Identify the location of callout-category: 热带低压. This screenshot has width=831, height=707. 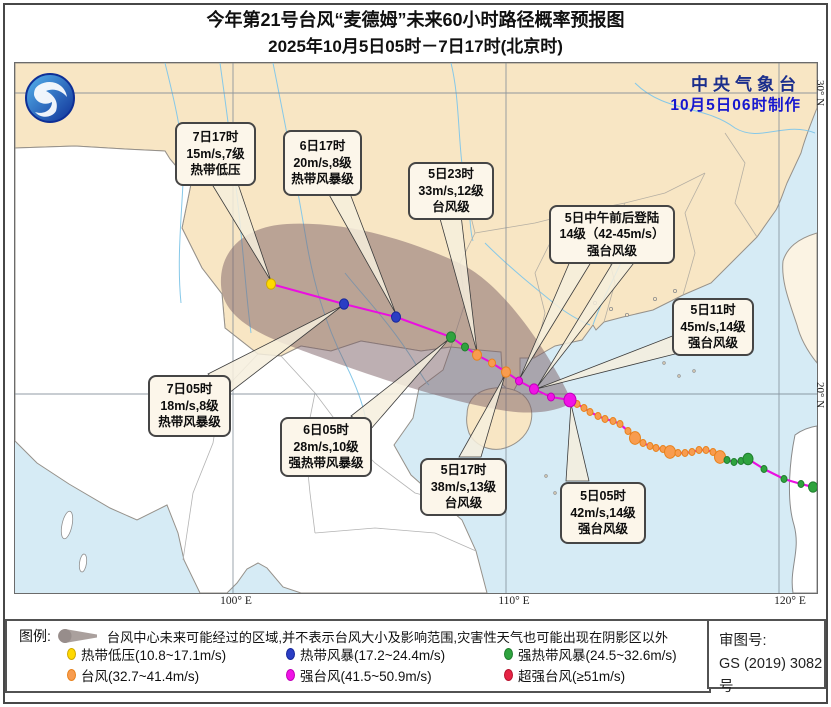
(215, 170).